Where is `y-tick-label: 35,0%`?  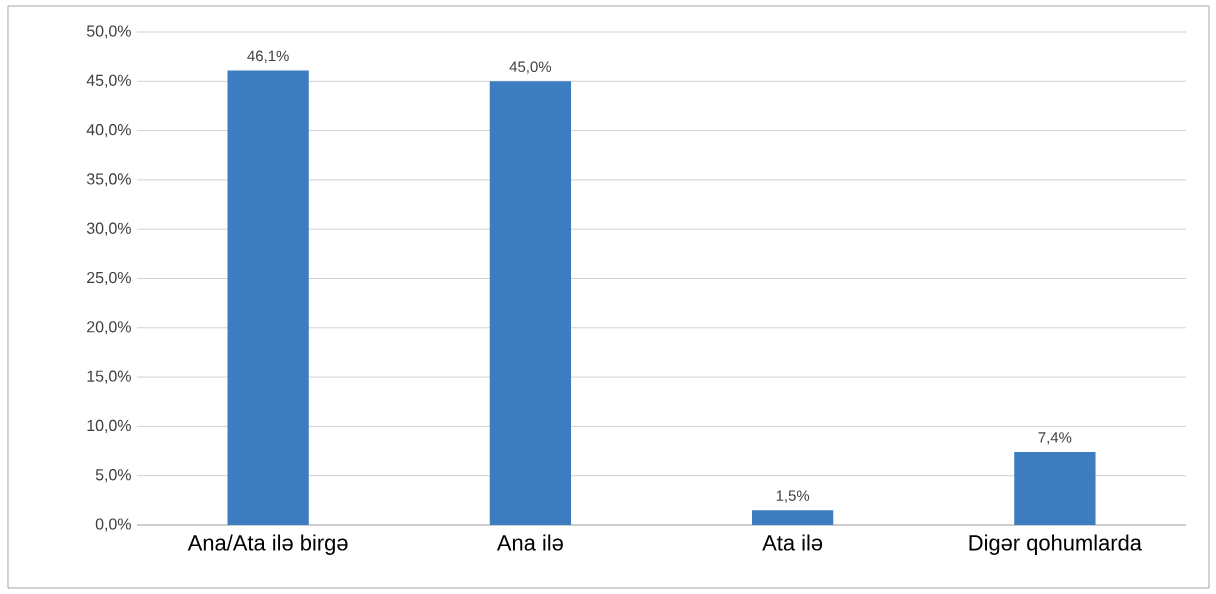 y-tick-label: 35,0% is located at coordinates (108, 180).